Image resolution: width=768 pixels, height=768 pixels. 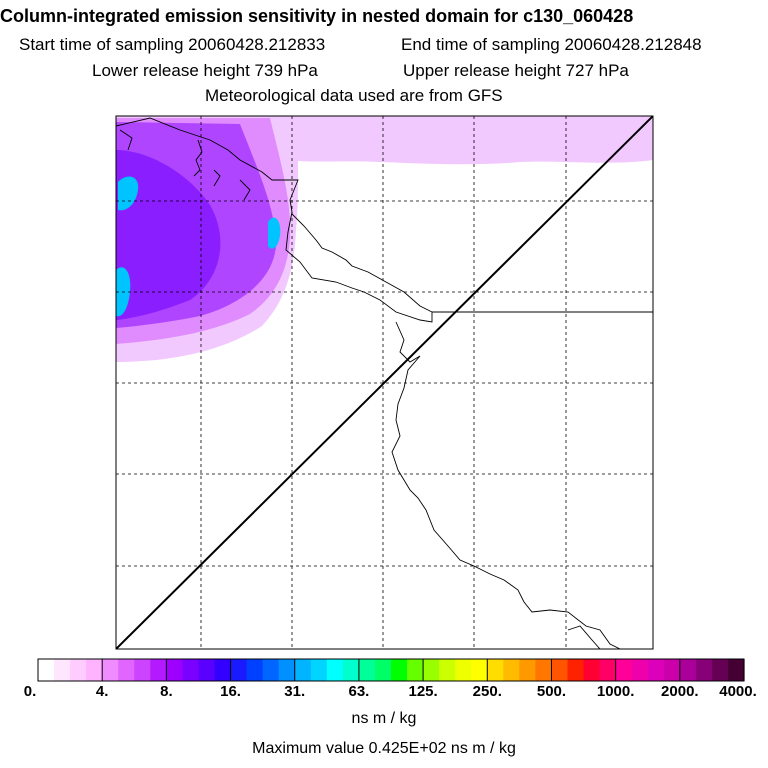 What do you see at coordinates (102, 691) in the screenshot?
I see `colorbar-tick-label: 4.` at bounding box center [102, 691].